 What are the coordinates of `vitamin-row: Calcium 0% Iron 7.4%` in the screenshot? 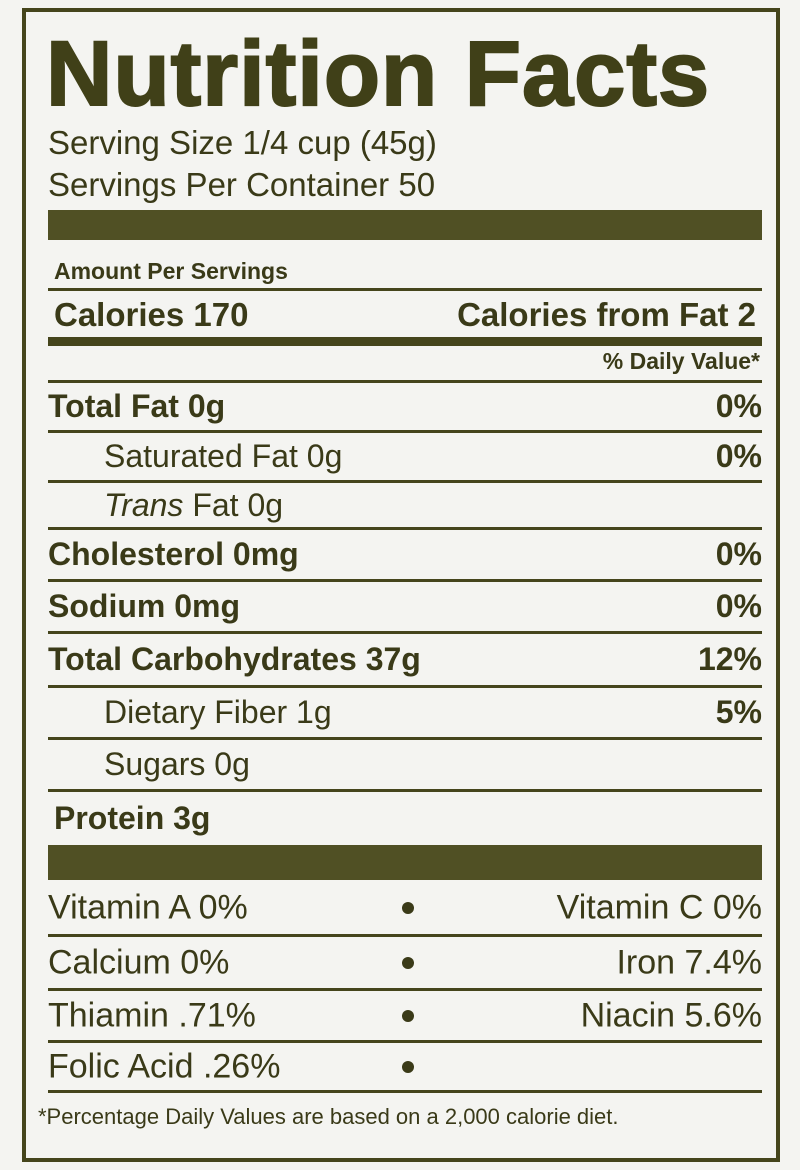 It's located at (405, 964).